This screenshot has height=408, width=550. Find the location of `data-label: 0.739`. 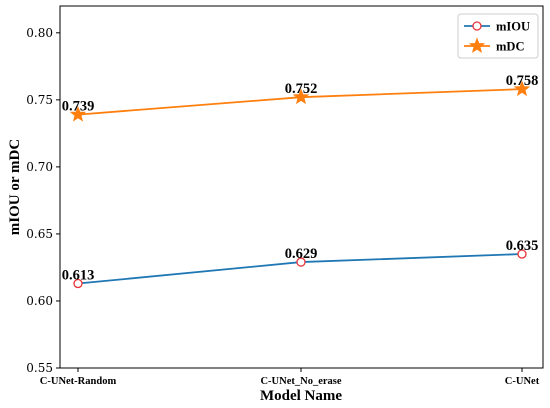

data-label: 0.739 is located at coordinates (78, 107).